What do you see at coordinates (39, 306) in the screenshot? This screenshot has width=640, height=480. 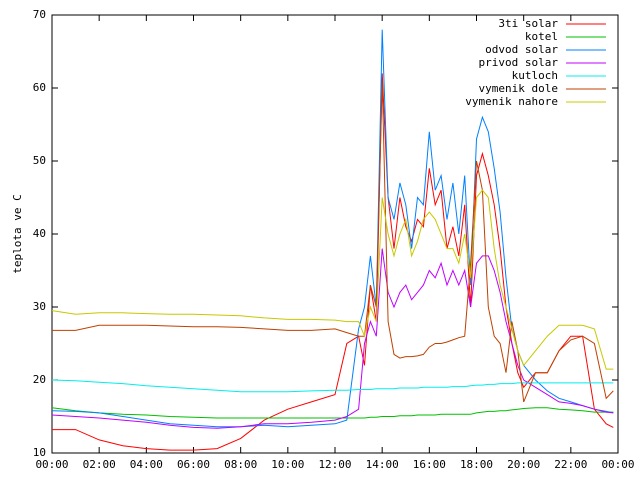 I see `y-tick-label: 30` at bounding box center [39, 306].